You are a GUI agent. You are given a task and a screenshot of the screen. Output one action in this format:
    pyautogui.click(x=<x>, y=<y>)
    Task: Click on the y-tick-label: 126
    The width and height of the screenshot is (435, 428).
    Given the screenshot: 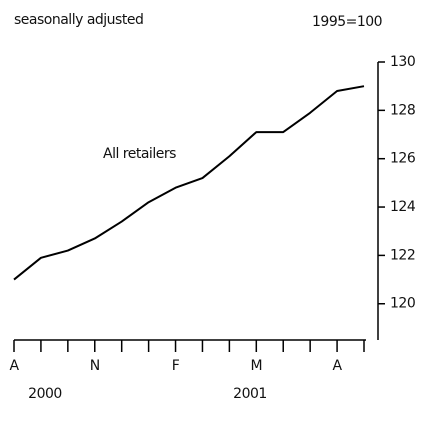 What is the action you would take?
    pyautogui.click(x=403, y=159)
    